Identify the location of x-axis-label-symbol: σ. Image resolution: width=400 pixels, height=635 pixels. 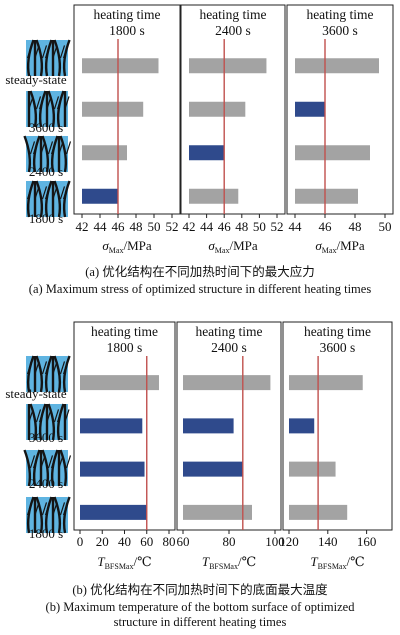
(105, 245).